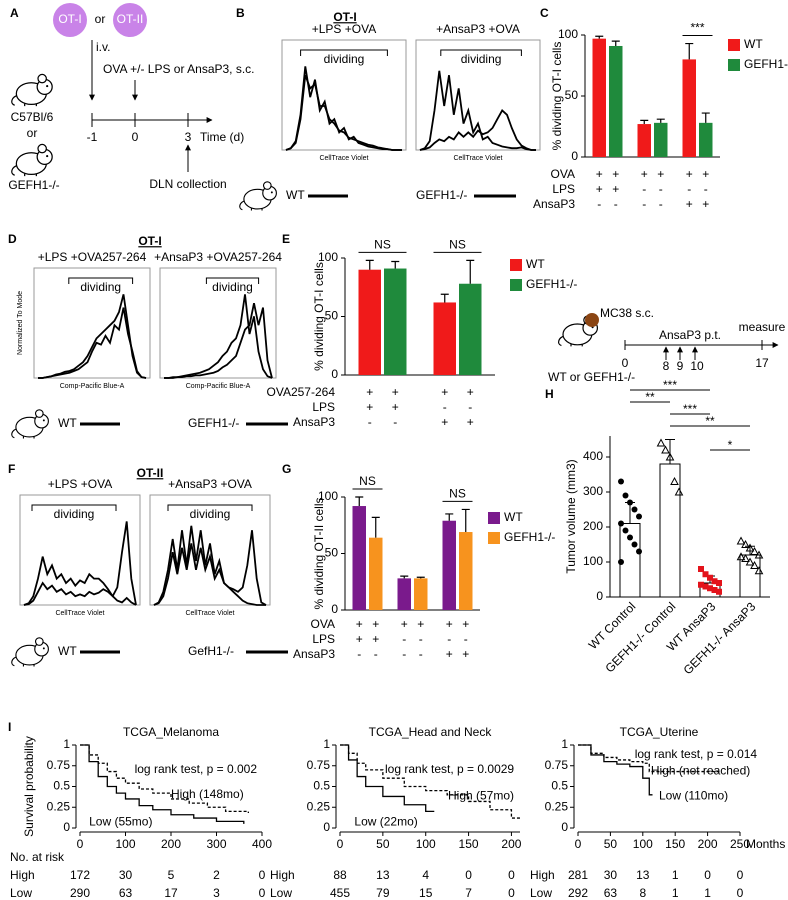 The image size is (788, 900). Describe the element at coordinates (171, 732) in the screenshot. I see `chart-title: TCGA_Melanoma` at that location.